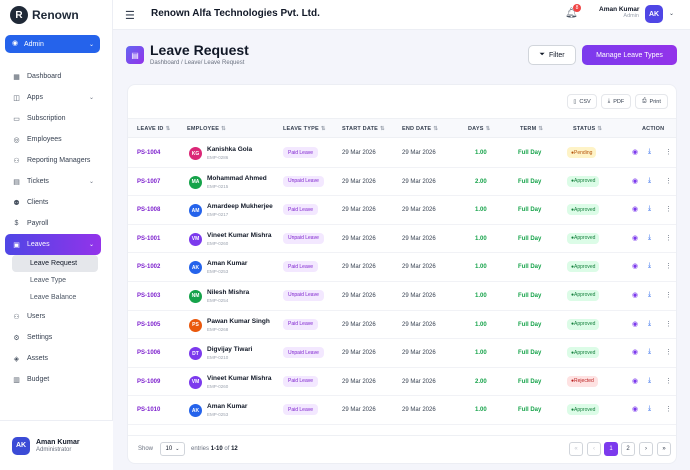  What do you see at coordinates (44, 15) in the screenshot?
I see `app-logo: R Renown` at bounding box center [44, 15].